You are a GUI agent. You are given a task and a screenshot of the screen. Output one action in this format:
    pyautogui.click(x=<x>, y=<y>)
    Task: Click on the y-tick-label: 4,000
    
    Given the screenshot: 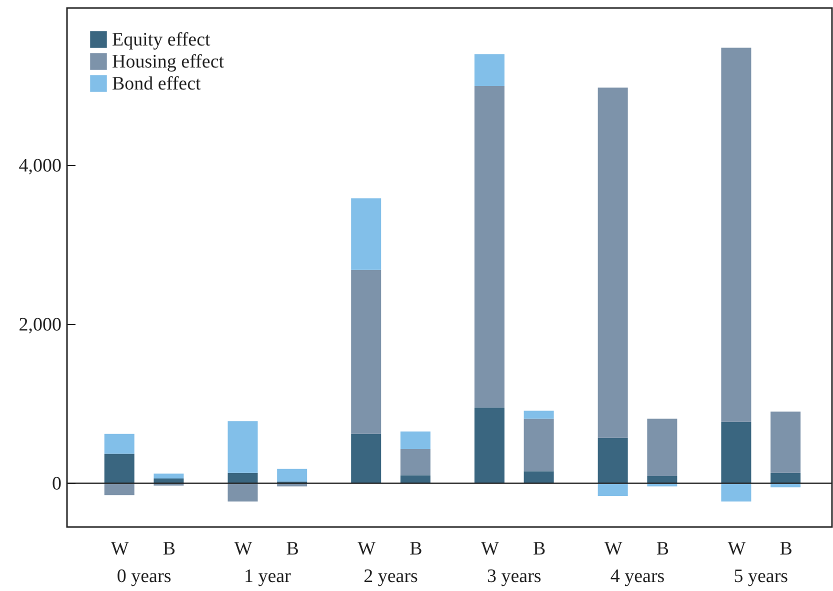 What is the action you would take?
    pyautogui.click(x=40, y=165)
    